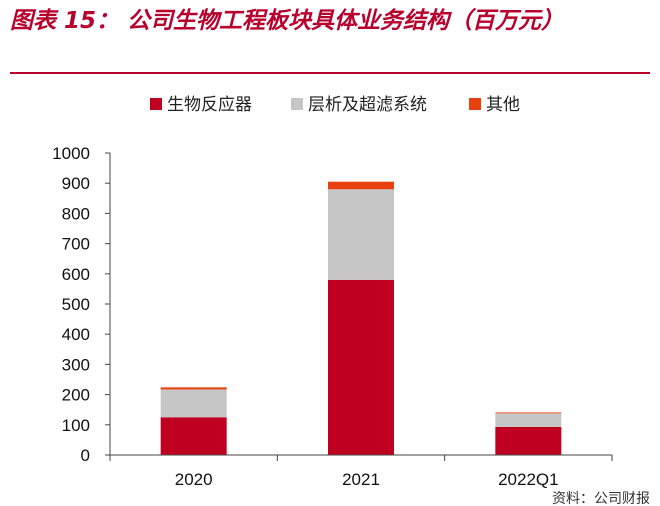  What do you see at coordinates (367, 105) in the screenshot?
I see `legend-label: 层析及超滤系统` at bounding box center [367, 105].